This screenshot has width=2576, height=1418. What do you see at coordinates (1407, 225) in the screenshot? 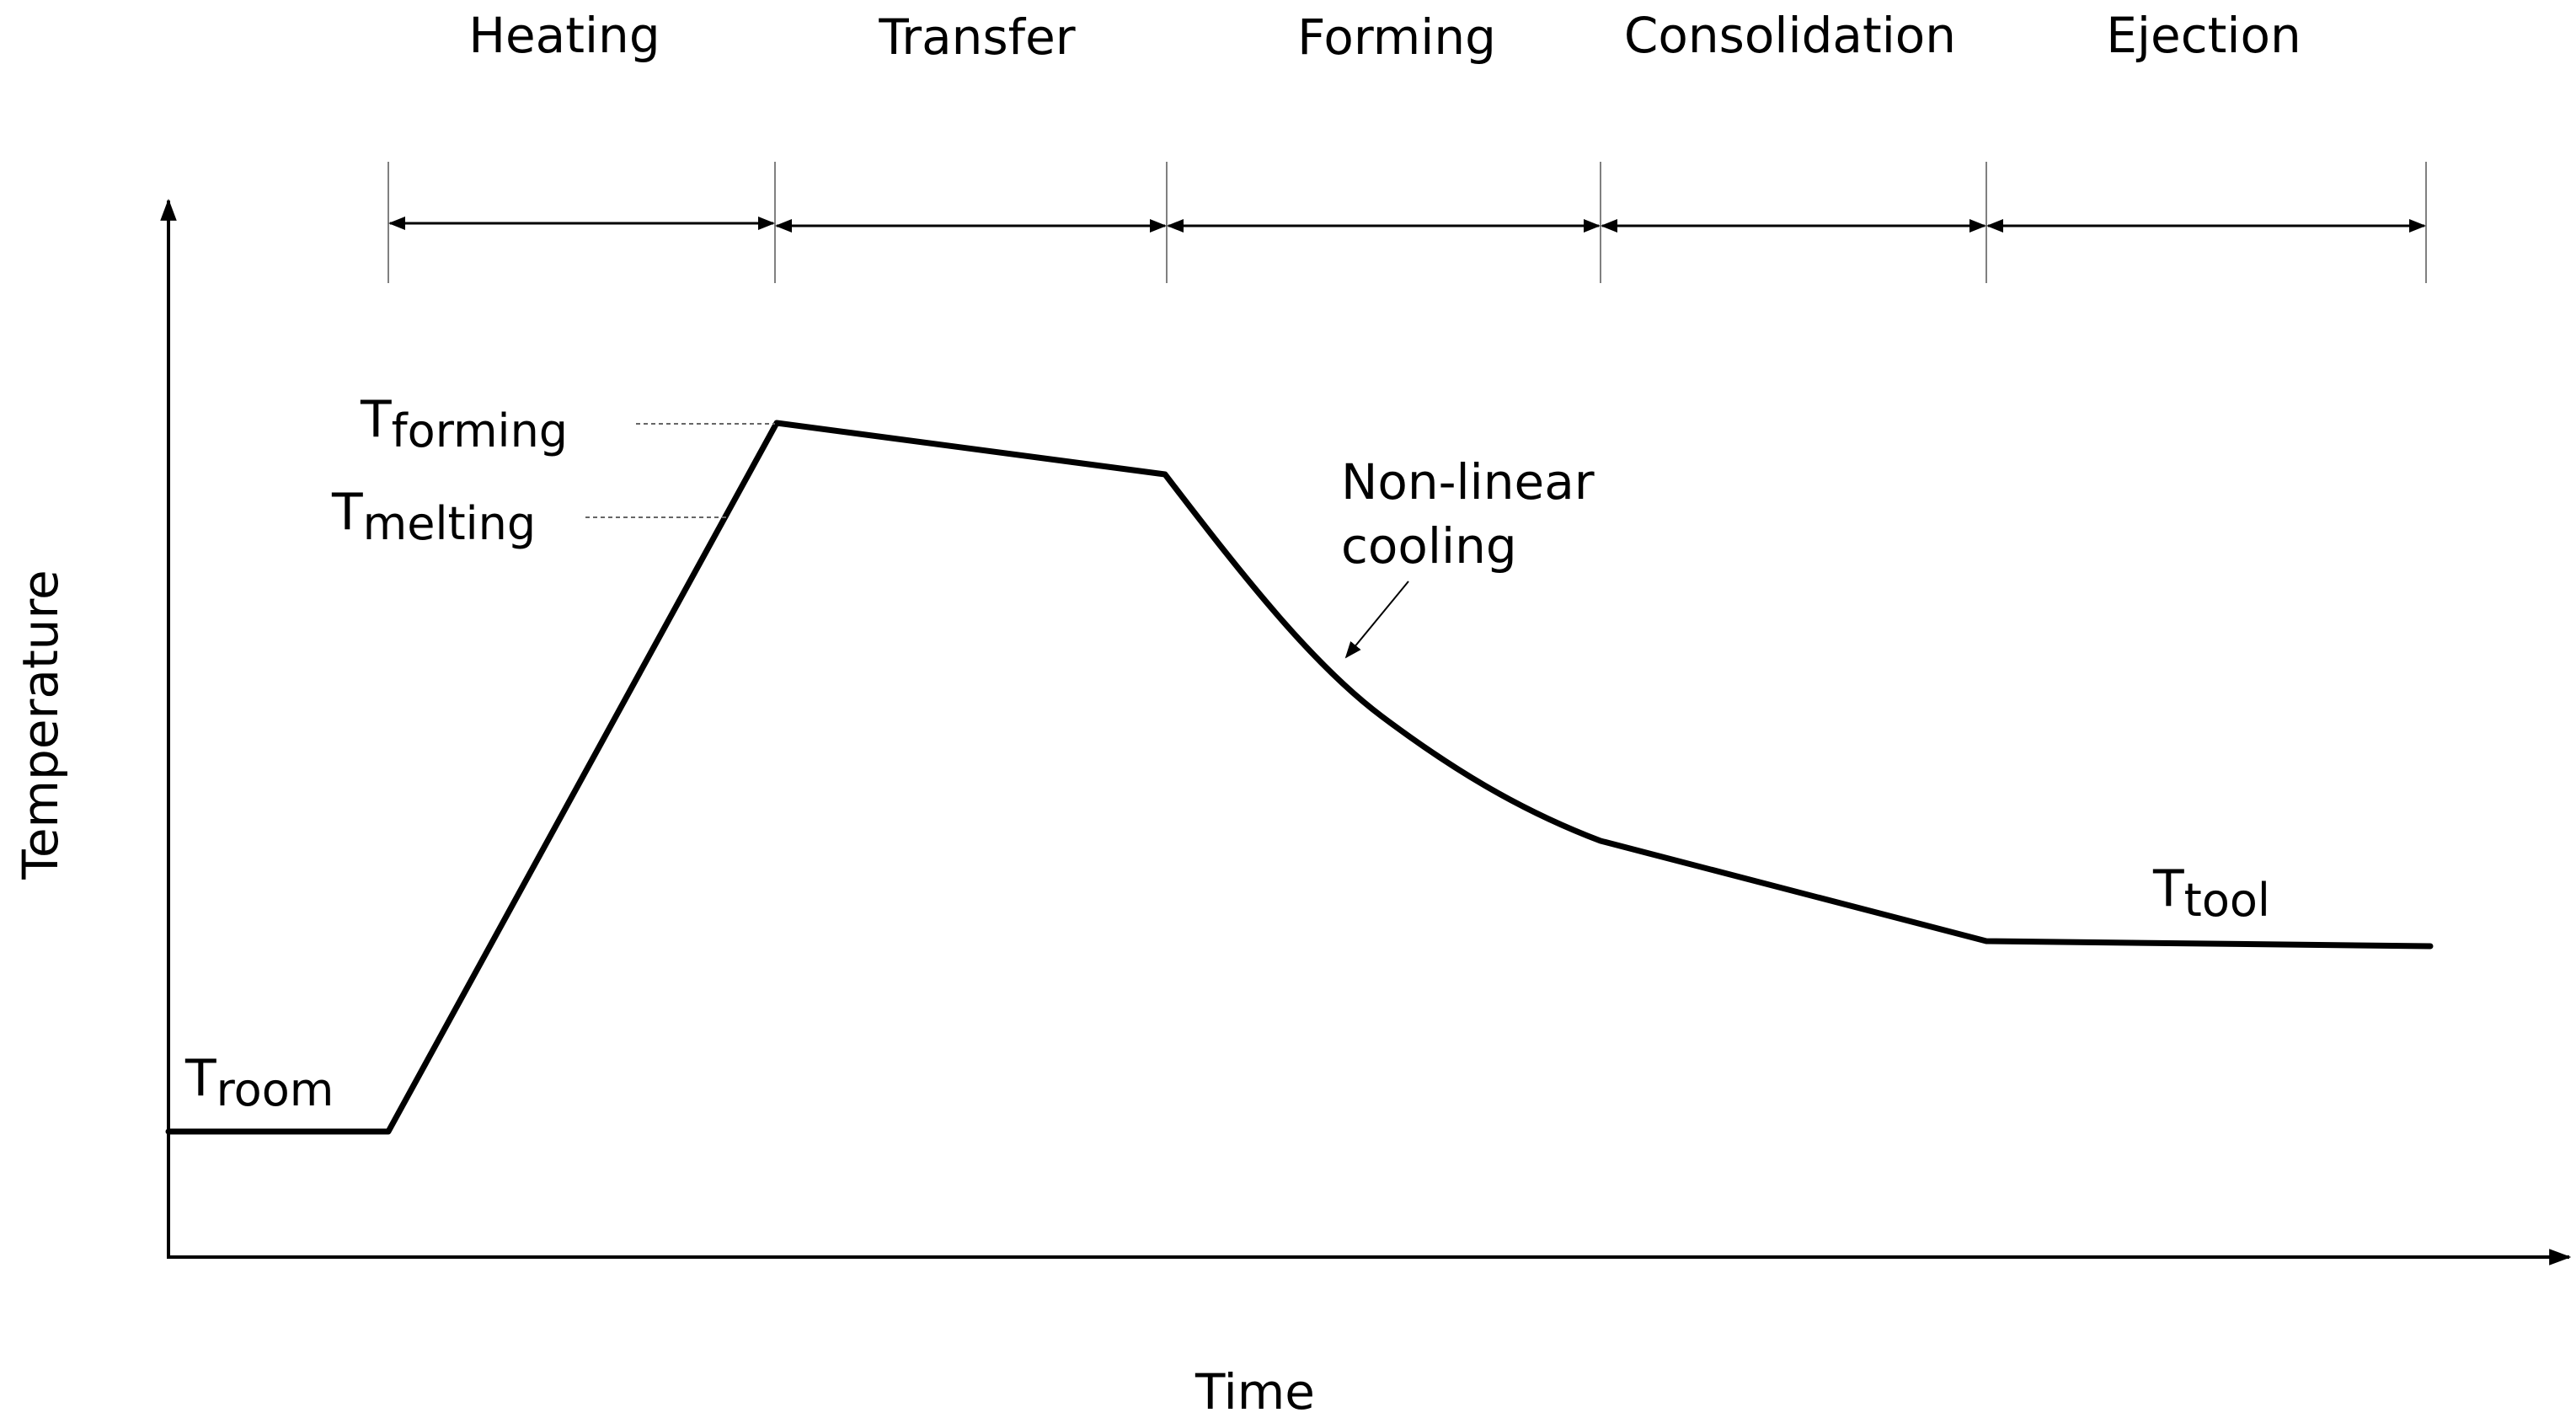
I see `phase-arrows` at bounding box center [1407, 225].